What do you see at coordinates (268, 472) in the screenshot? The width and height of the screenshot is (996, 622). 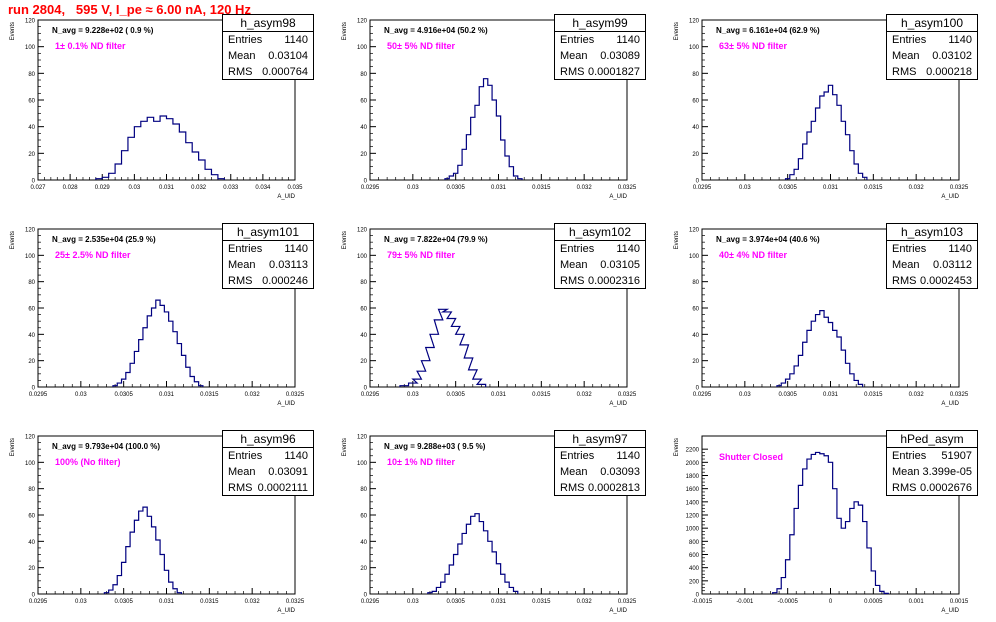 I see `stats-row-mean: Mean 0.03091` at bounding box center [268, 472].